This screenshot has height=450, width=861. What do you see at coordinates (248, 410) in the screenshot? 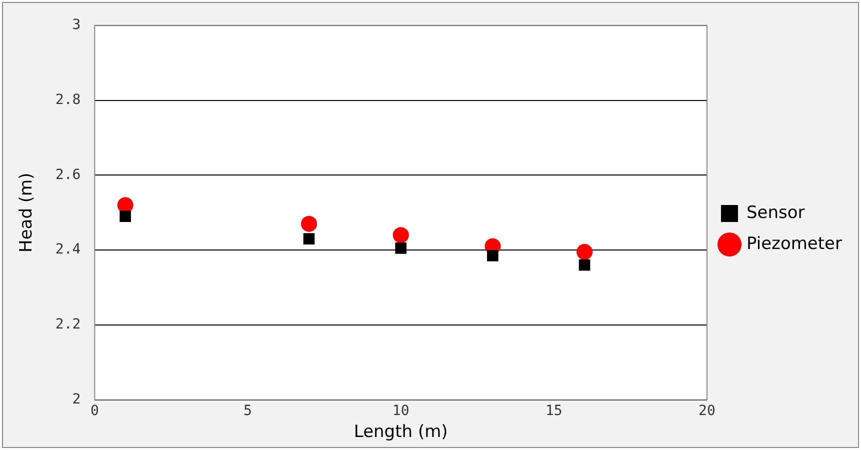
I see `x-tick-label: 5` at bounding box center [248, 410].